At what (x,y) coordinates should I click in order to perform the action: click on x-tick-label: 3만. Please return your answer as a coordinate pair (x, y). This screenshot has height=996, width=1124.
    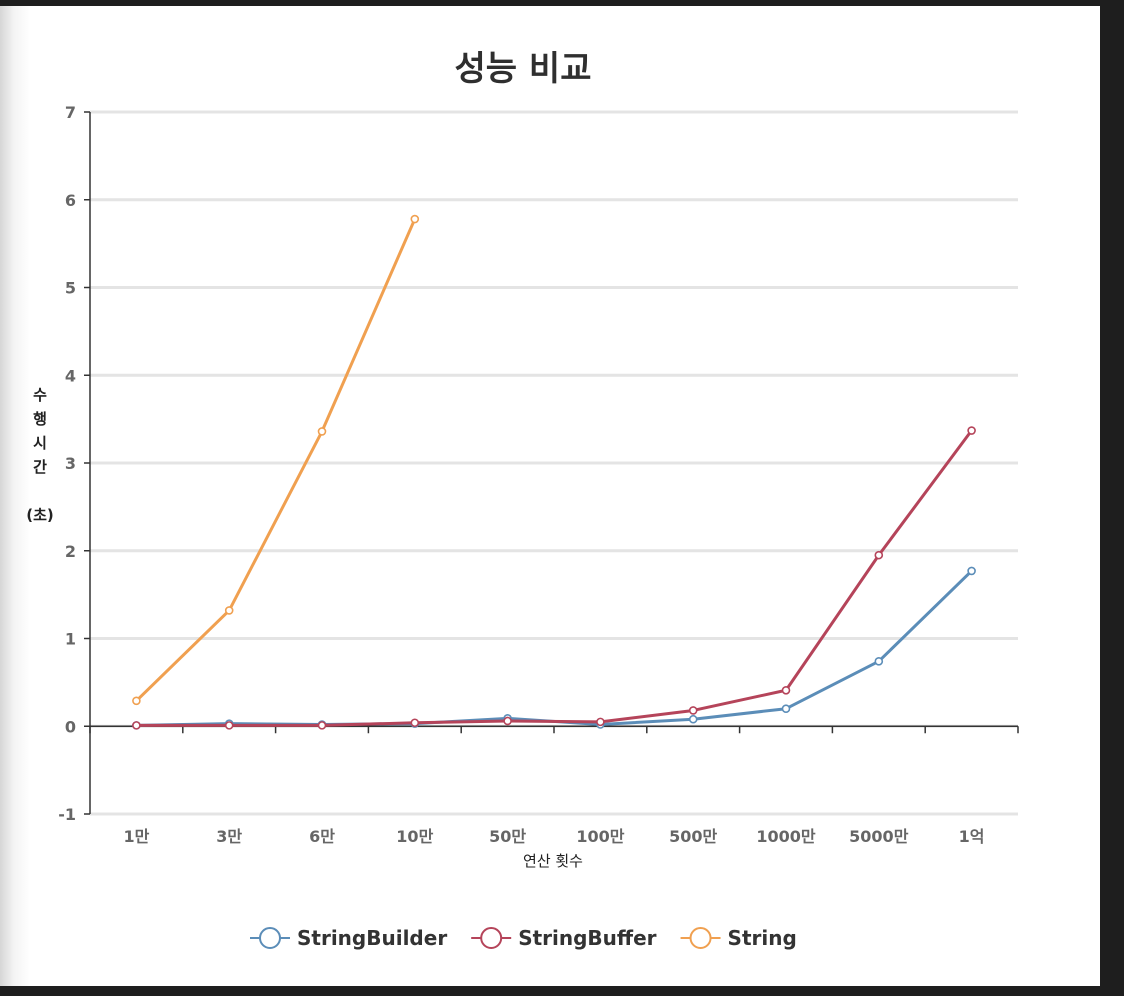
    Looking at the image, I should click on (229, 836).